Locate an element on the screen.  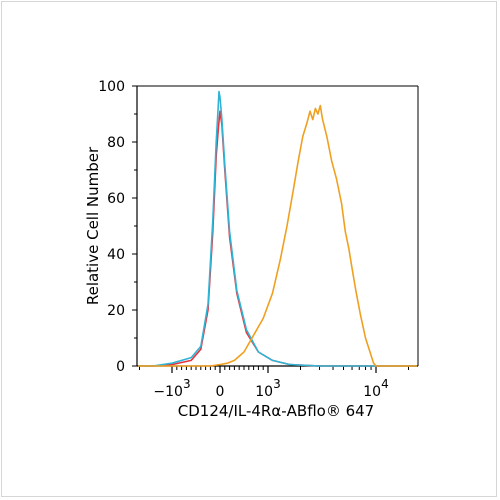
x-tick-label: −103 is located at coordinates (171, 388).